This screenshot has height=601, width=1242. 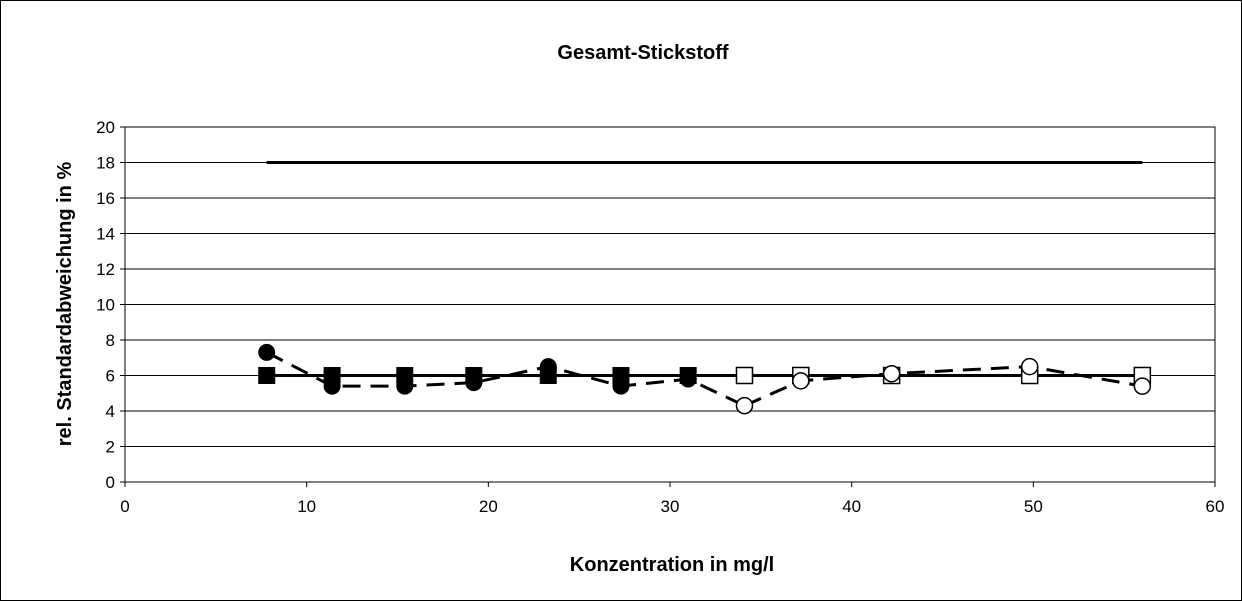 I want to click on x-tick-label: 40, so click(x=851, y=506).